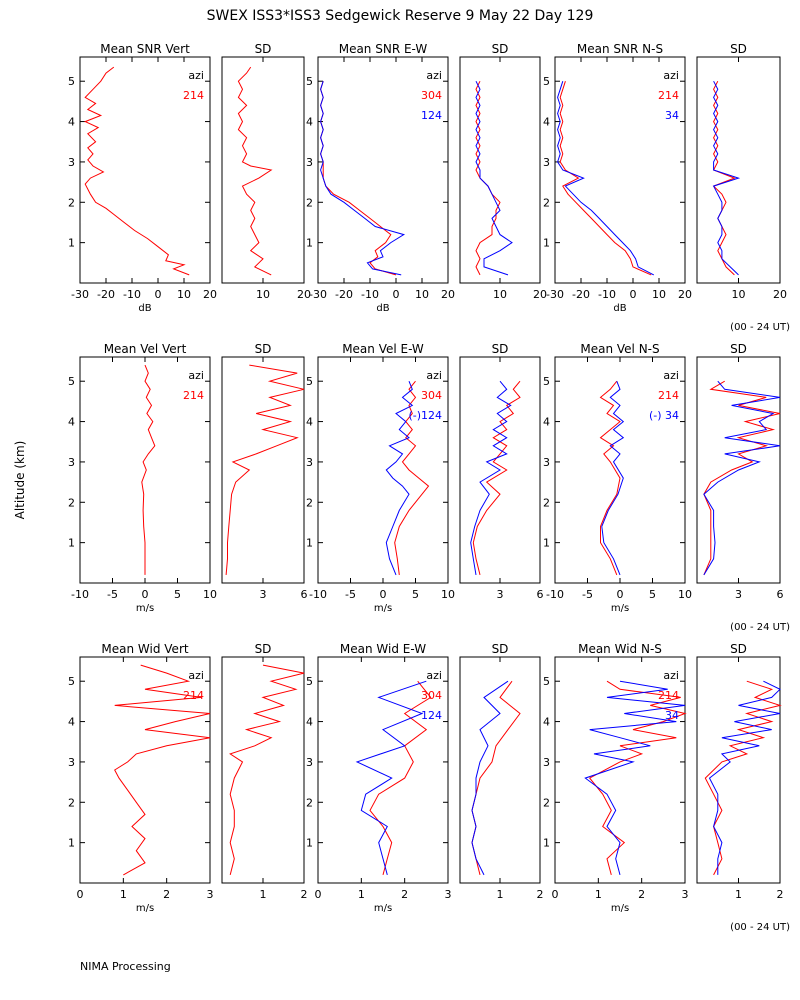 The height and width of the screenshot is (1000, 800). I want to click on panel-0-1: SD 10 20, so click(266, 171).